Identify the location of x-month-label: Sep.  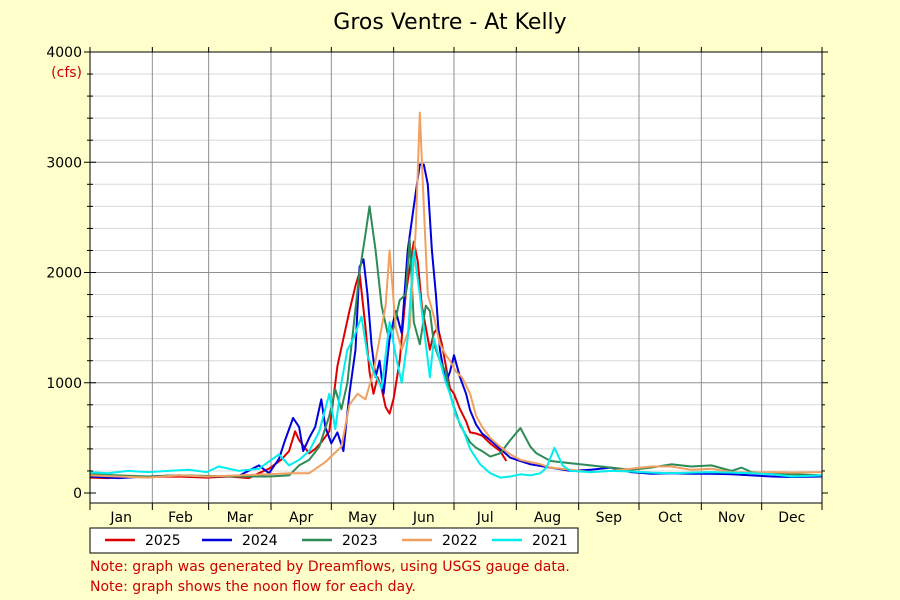
(609, 518).